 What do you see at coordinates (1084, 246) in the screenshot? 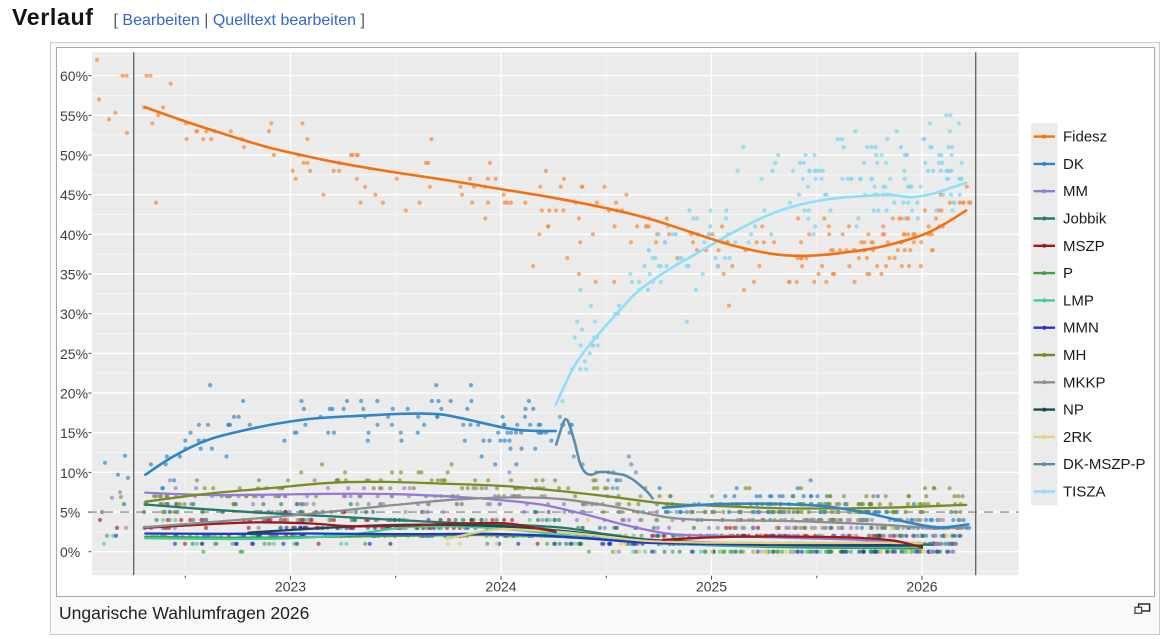
I see `svg-text: MSZP` at bounding box center [1084, 246].